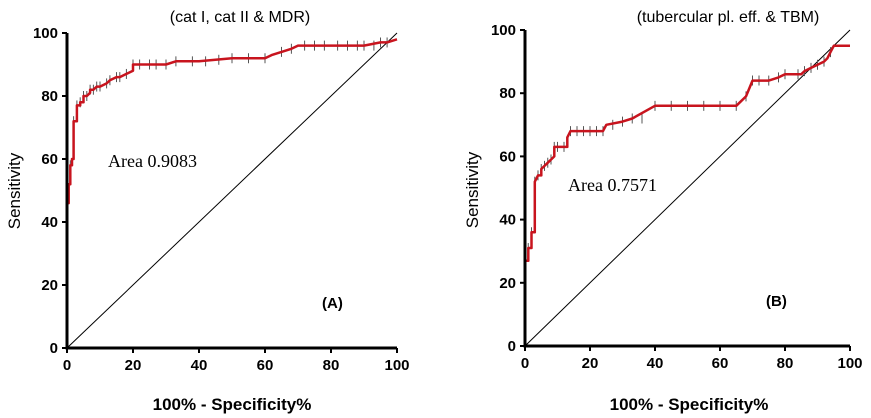 The image size is (871, 418). Describe the element at coordinates (525, 363) in the screenshot. I see `x-tick-label-b-0: 0` at that location.